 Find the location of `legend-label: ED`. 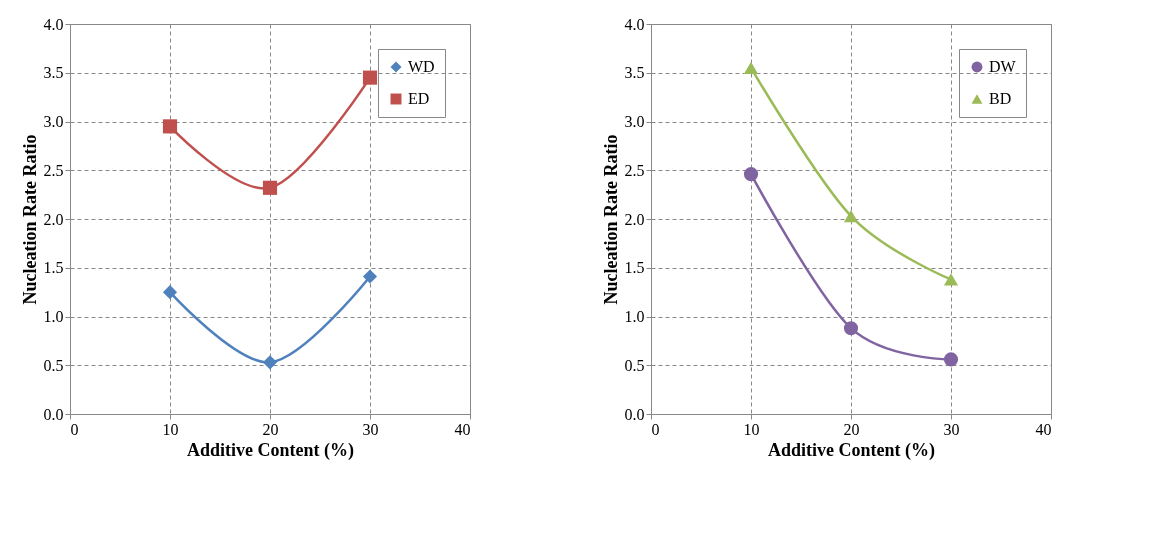

legend-label: ED is located at coordinates (419, 98).